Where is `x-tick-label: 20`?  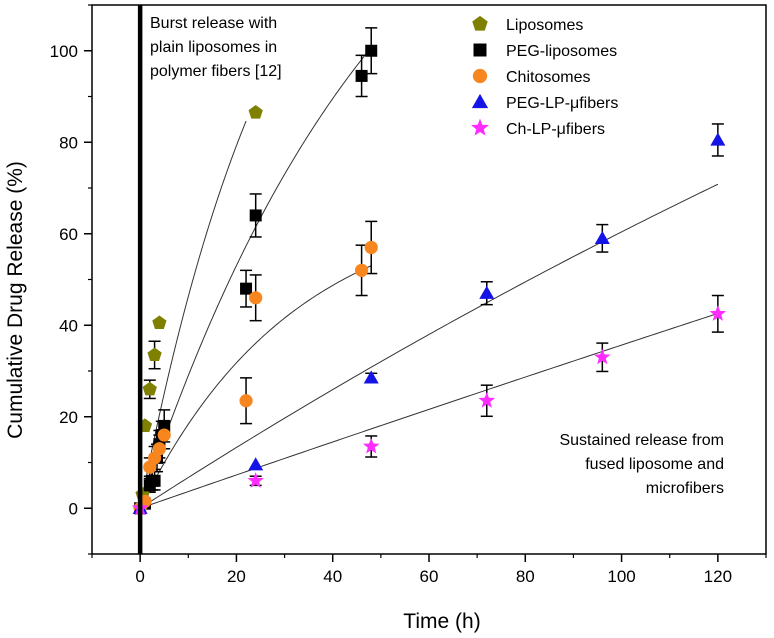
x-tick-label: 20 is located at coordinates (236, 576).